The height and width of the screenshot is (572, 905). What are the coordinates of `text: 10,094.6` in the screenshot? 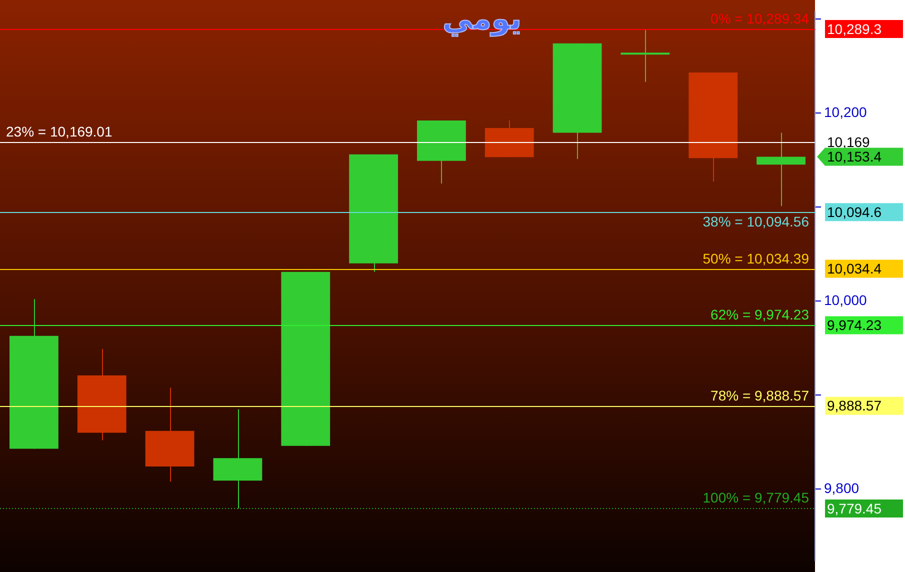 It's located at (854, 212).